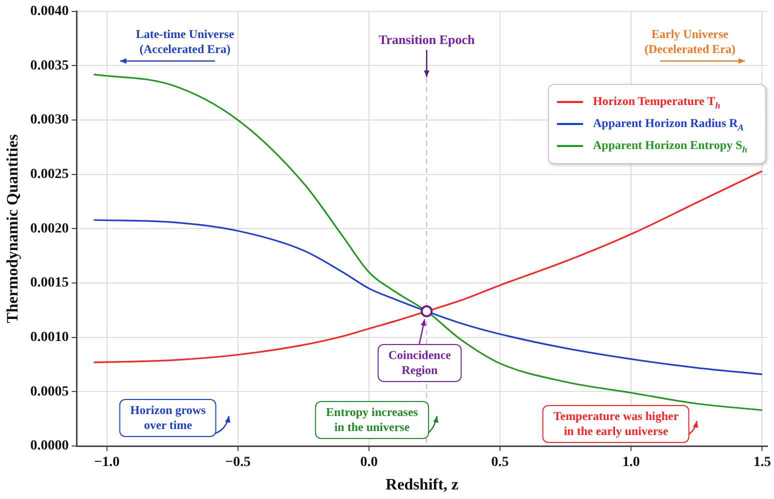 The height and width of the screenshot is (499, 774). What do you see at coordinates (49, 66) in the screenshot?
I see `y-tick-label: 0.0035` at bounding box center [49, 66].